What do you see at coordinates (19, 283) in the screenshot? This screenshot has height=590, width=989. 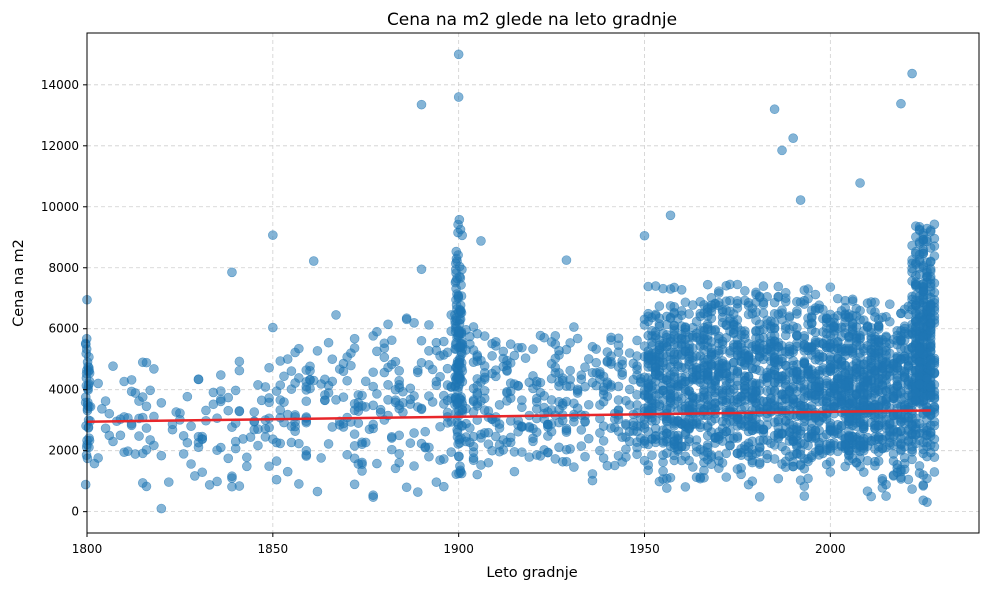 I see `y-axis-label: Cena na m2` at bounding box center [19, 283].